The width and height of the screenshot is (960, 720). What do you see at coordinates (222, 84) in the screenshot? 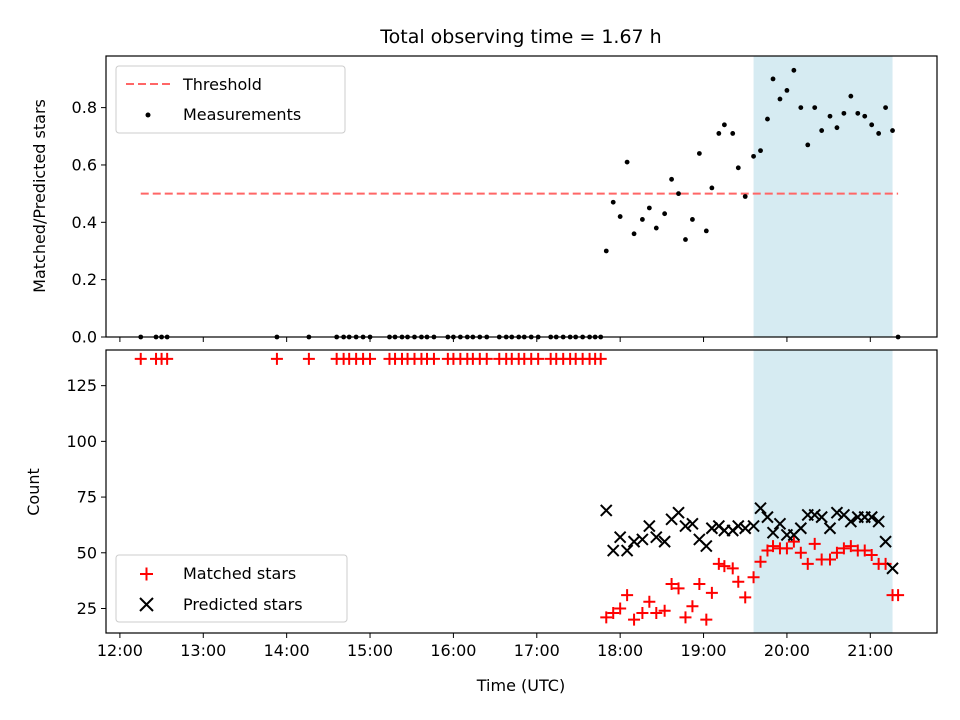
I see `legend-threshold-label: Threshold` at bounding box center [222, 84].